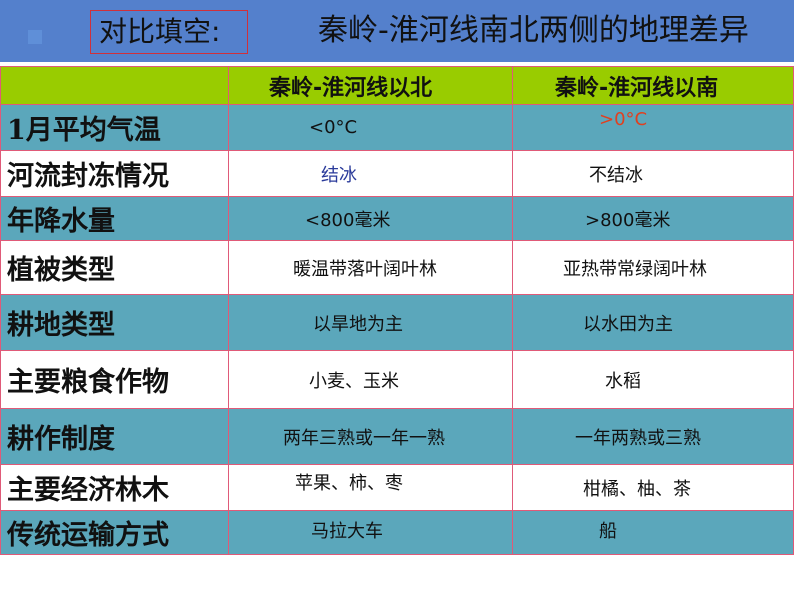  Describe the element at coordinates (370, 85) in the screenshot. I see `header-cell-north: 秦岭-淮河线以北` at that location.